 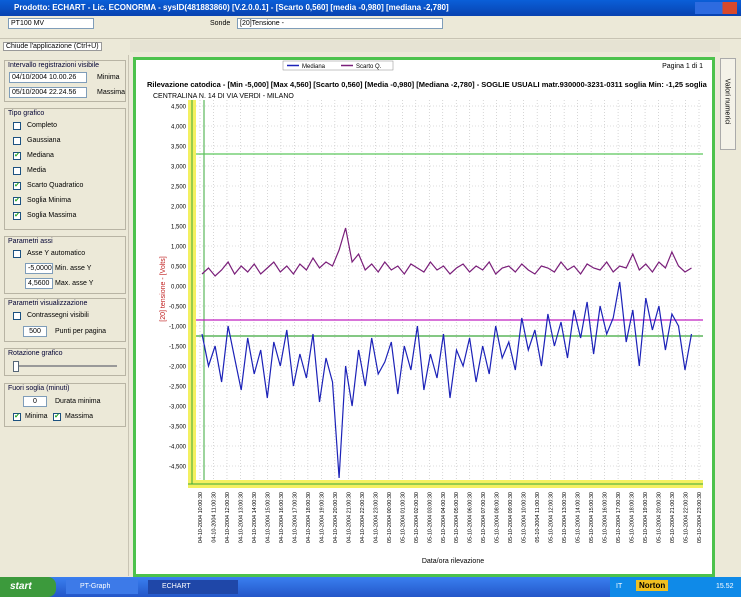 What do you see at coordinates (498, 517) in the screenshot?
I see `x-tick-label: 05-10-2004 08:00:30` at bounding box center [498, 517].